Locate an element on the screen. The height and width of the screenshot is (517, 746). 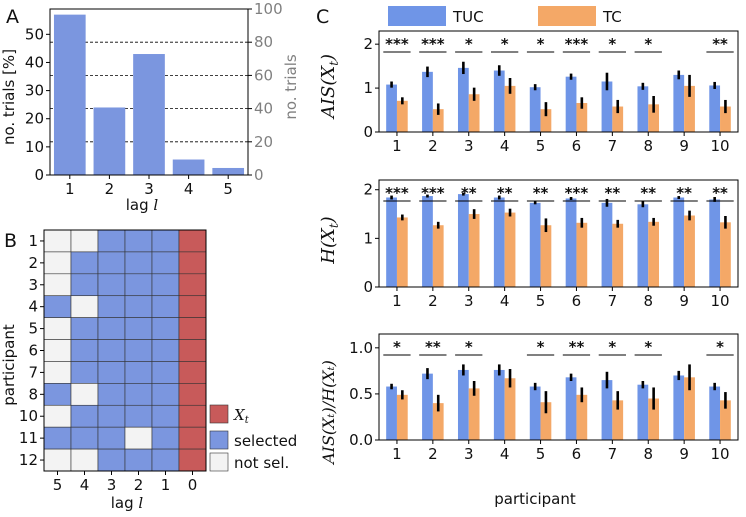
panel-b-xlabel-main: lag is located at coordinates (125, 503).